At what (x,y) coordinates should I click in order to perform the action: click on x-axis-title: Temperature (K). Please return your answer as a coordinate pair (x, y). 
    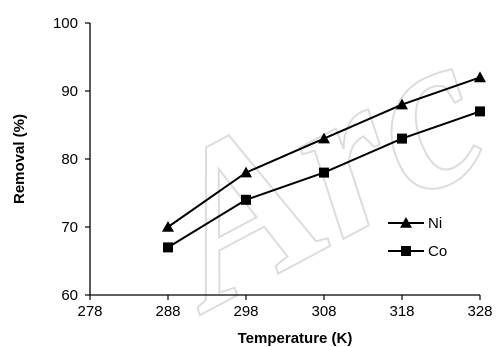
    Looking at the image, I should click on (295, 338).